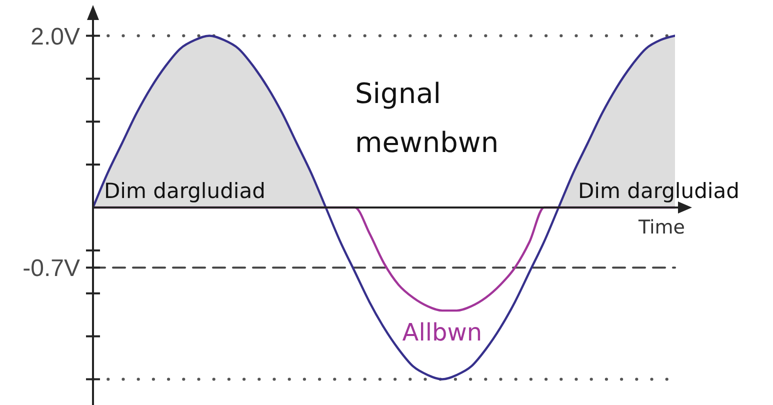 The width and height of the screenshot is (773, 405). I want to click on x-axis-title: Time, so click(661, 227).